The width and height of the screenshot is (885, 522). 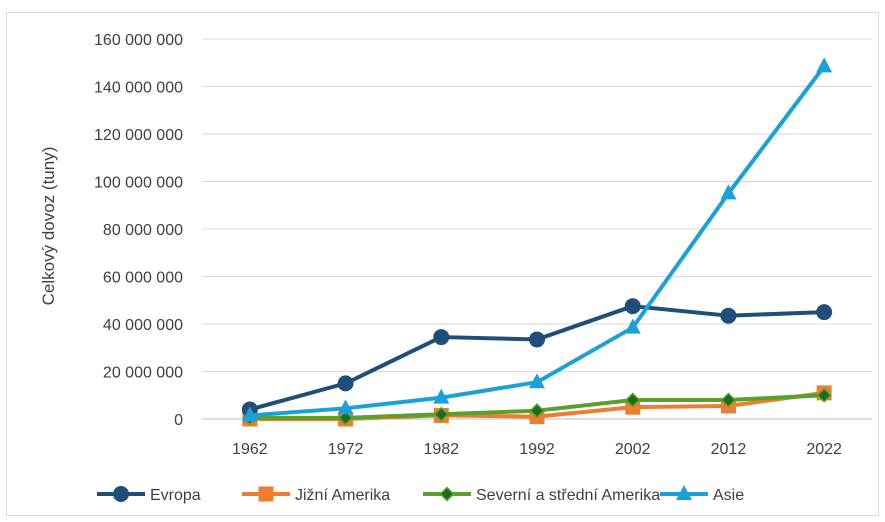 What do you see at coordinates (143, 325) in the screenshot?
I see `y-tick-label: 40 000 000` at bounding box center [143, 325].